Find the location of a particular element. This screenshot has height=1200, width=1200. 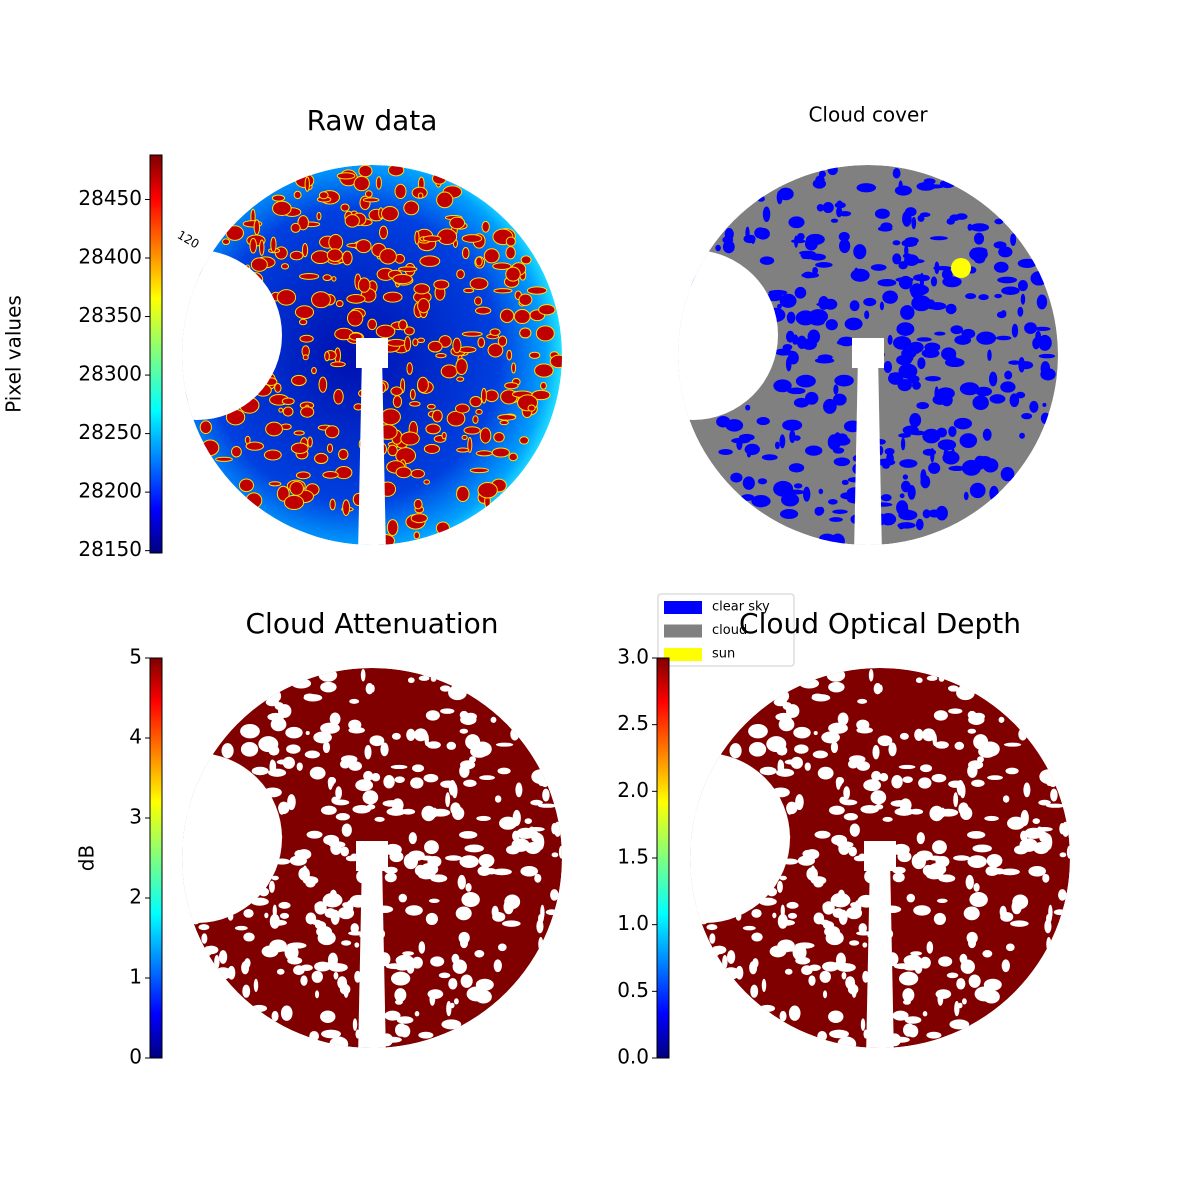

colorbar-tick-label: 3 is located at coordinates (135, 817).